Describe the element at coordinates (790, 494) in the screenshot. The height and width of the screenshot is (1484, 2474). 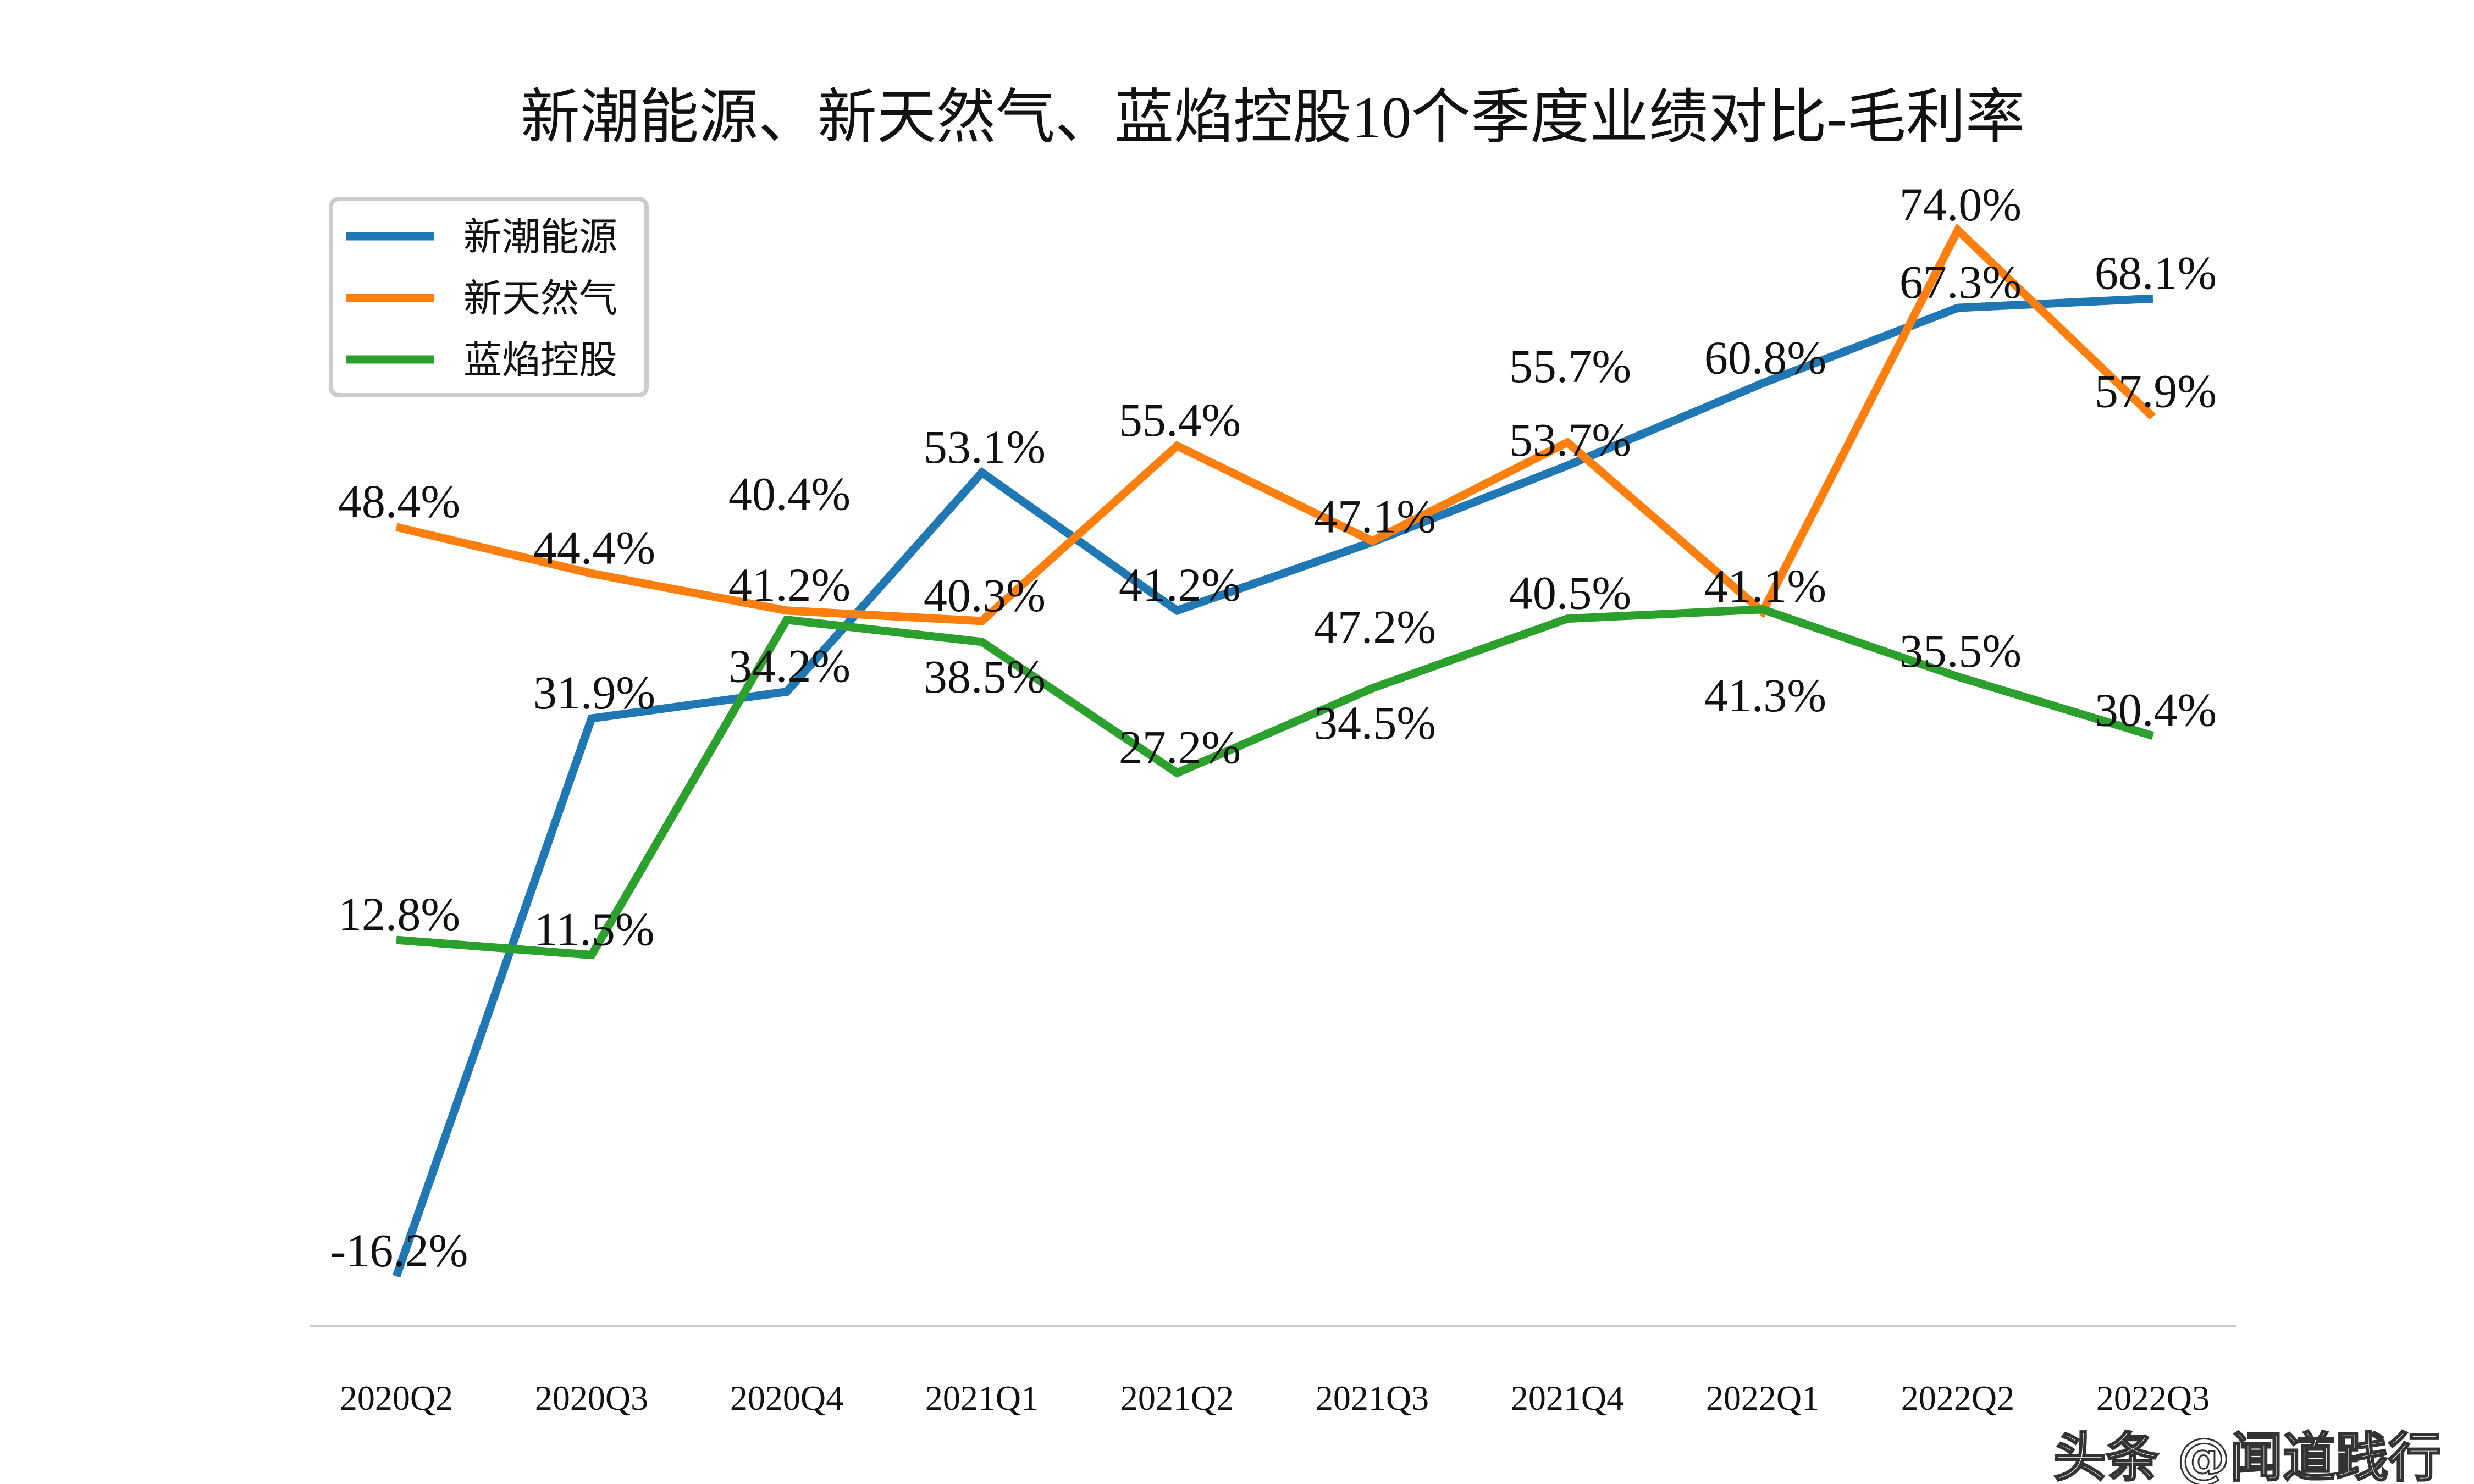
I see `data-label: 40.4%` at that location.